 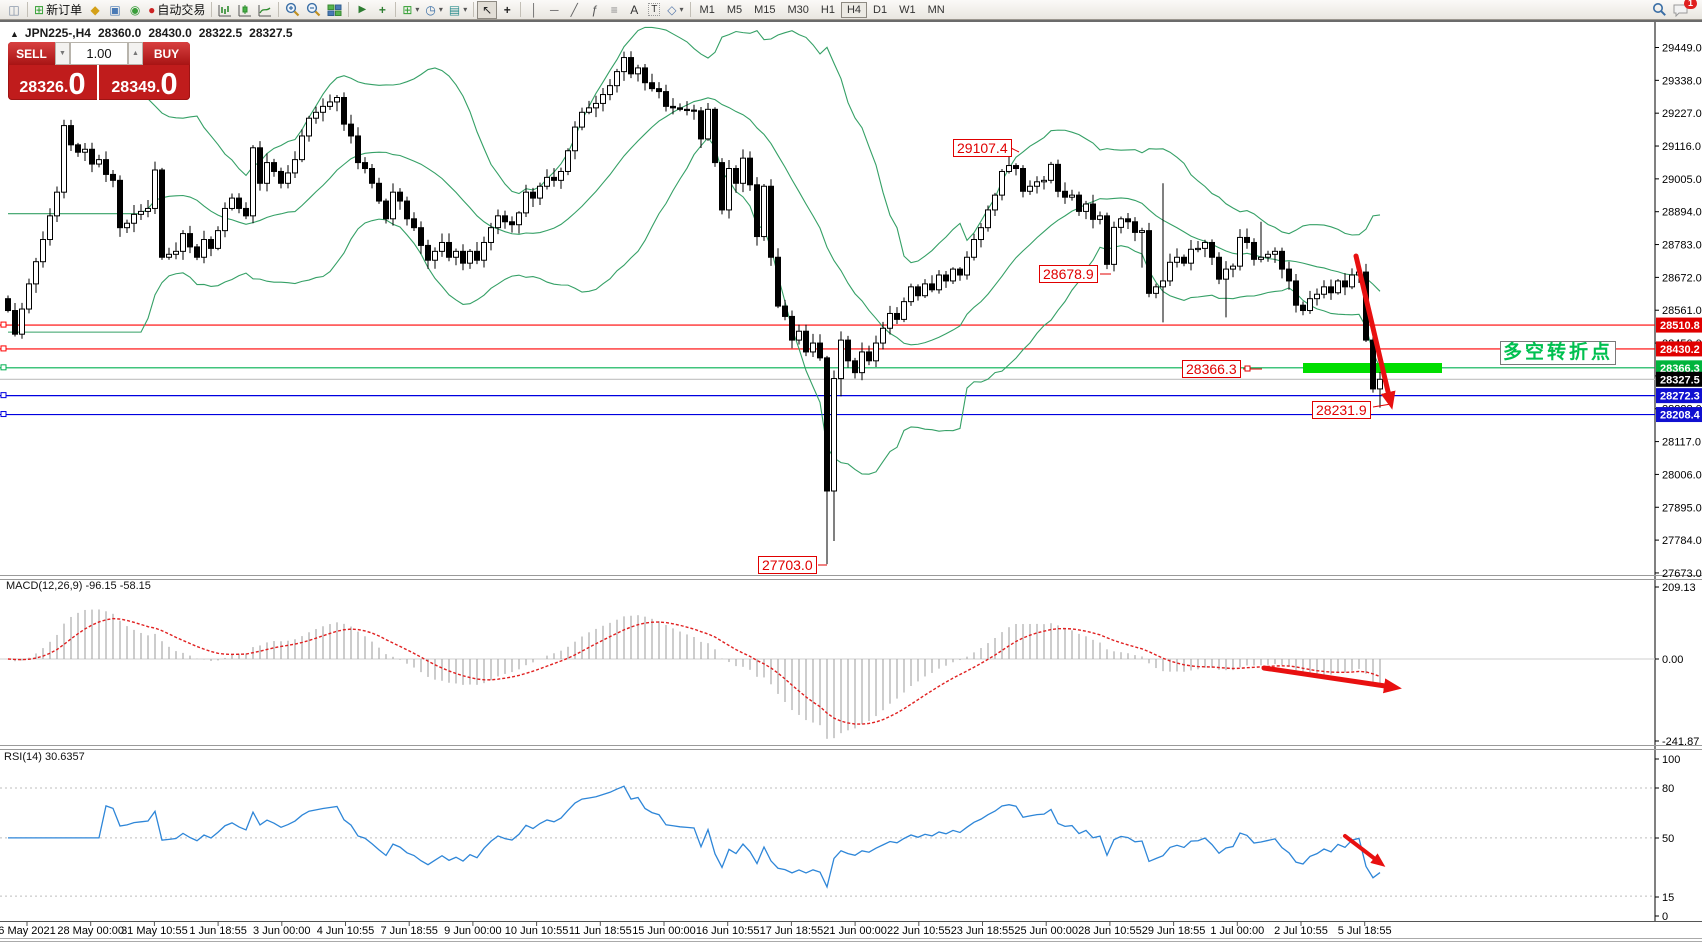 What do you see at coordinates (1046, 931) in the screenshot?
I see `svg-text: 25 Jun 00:00` at bounding box center [1046, 931].